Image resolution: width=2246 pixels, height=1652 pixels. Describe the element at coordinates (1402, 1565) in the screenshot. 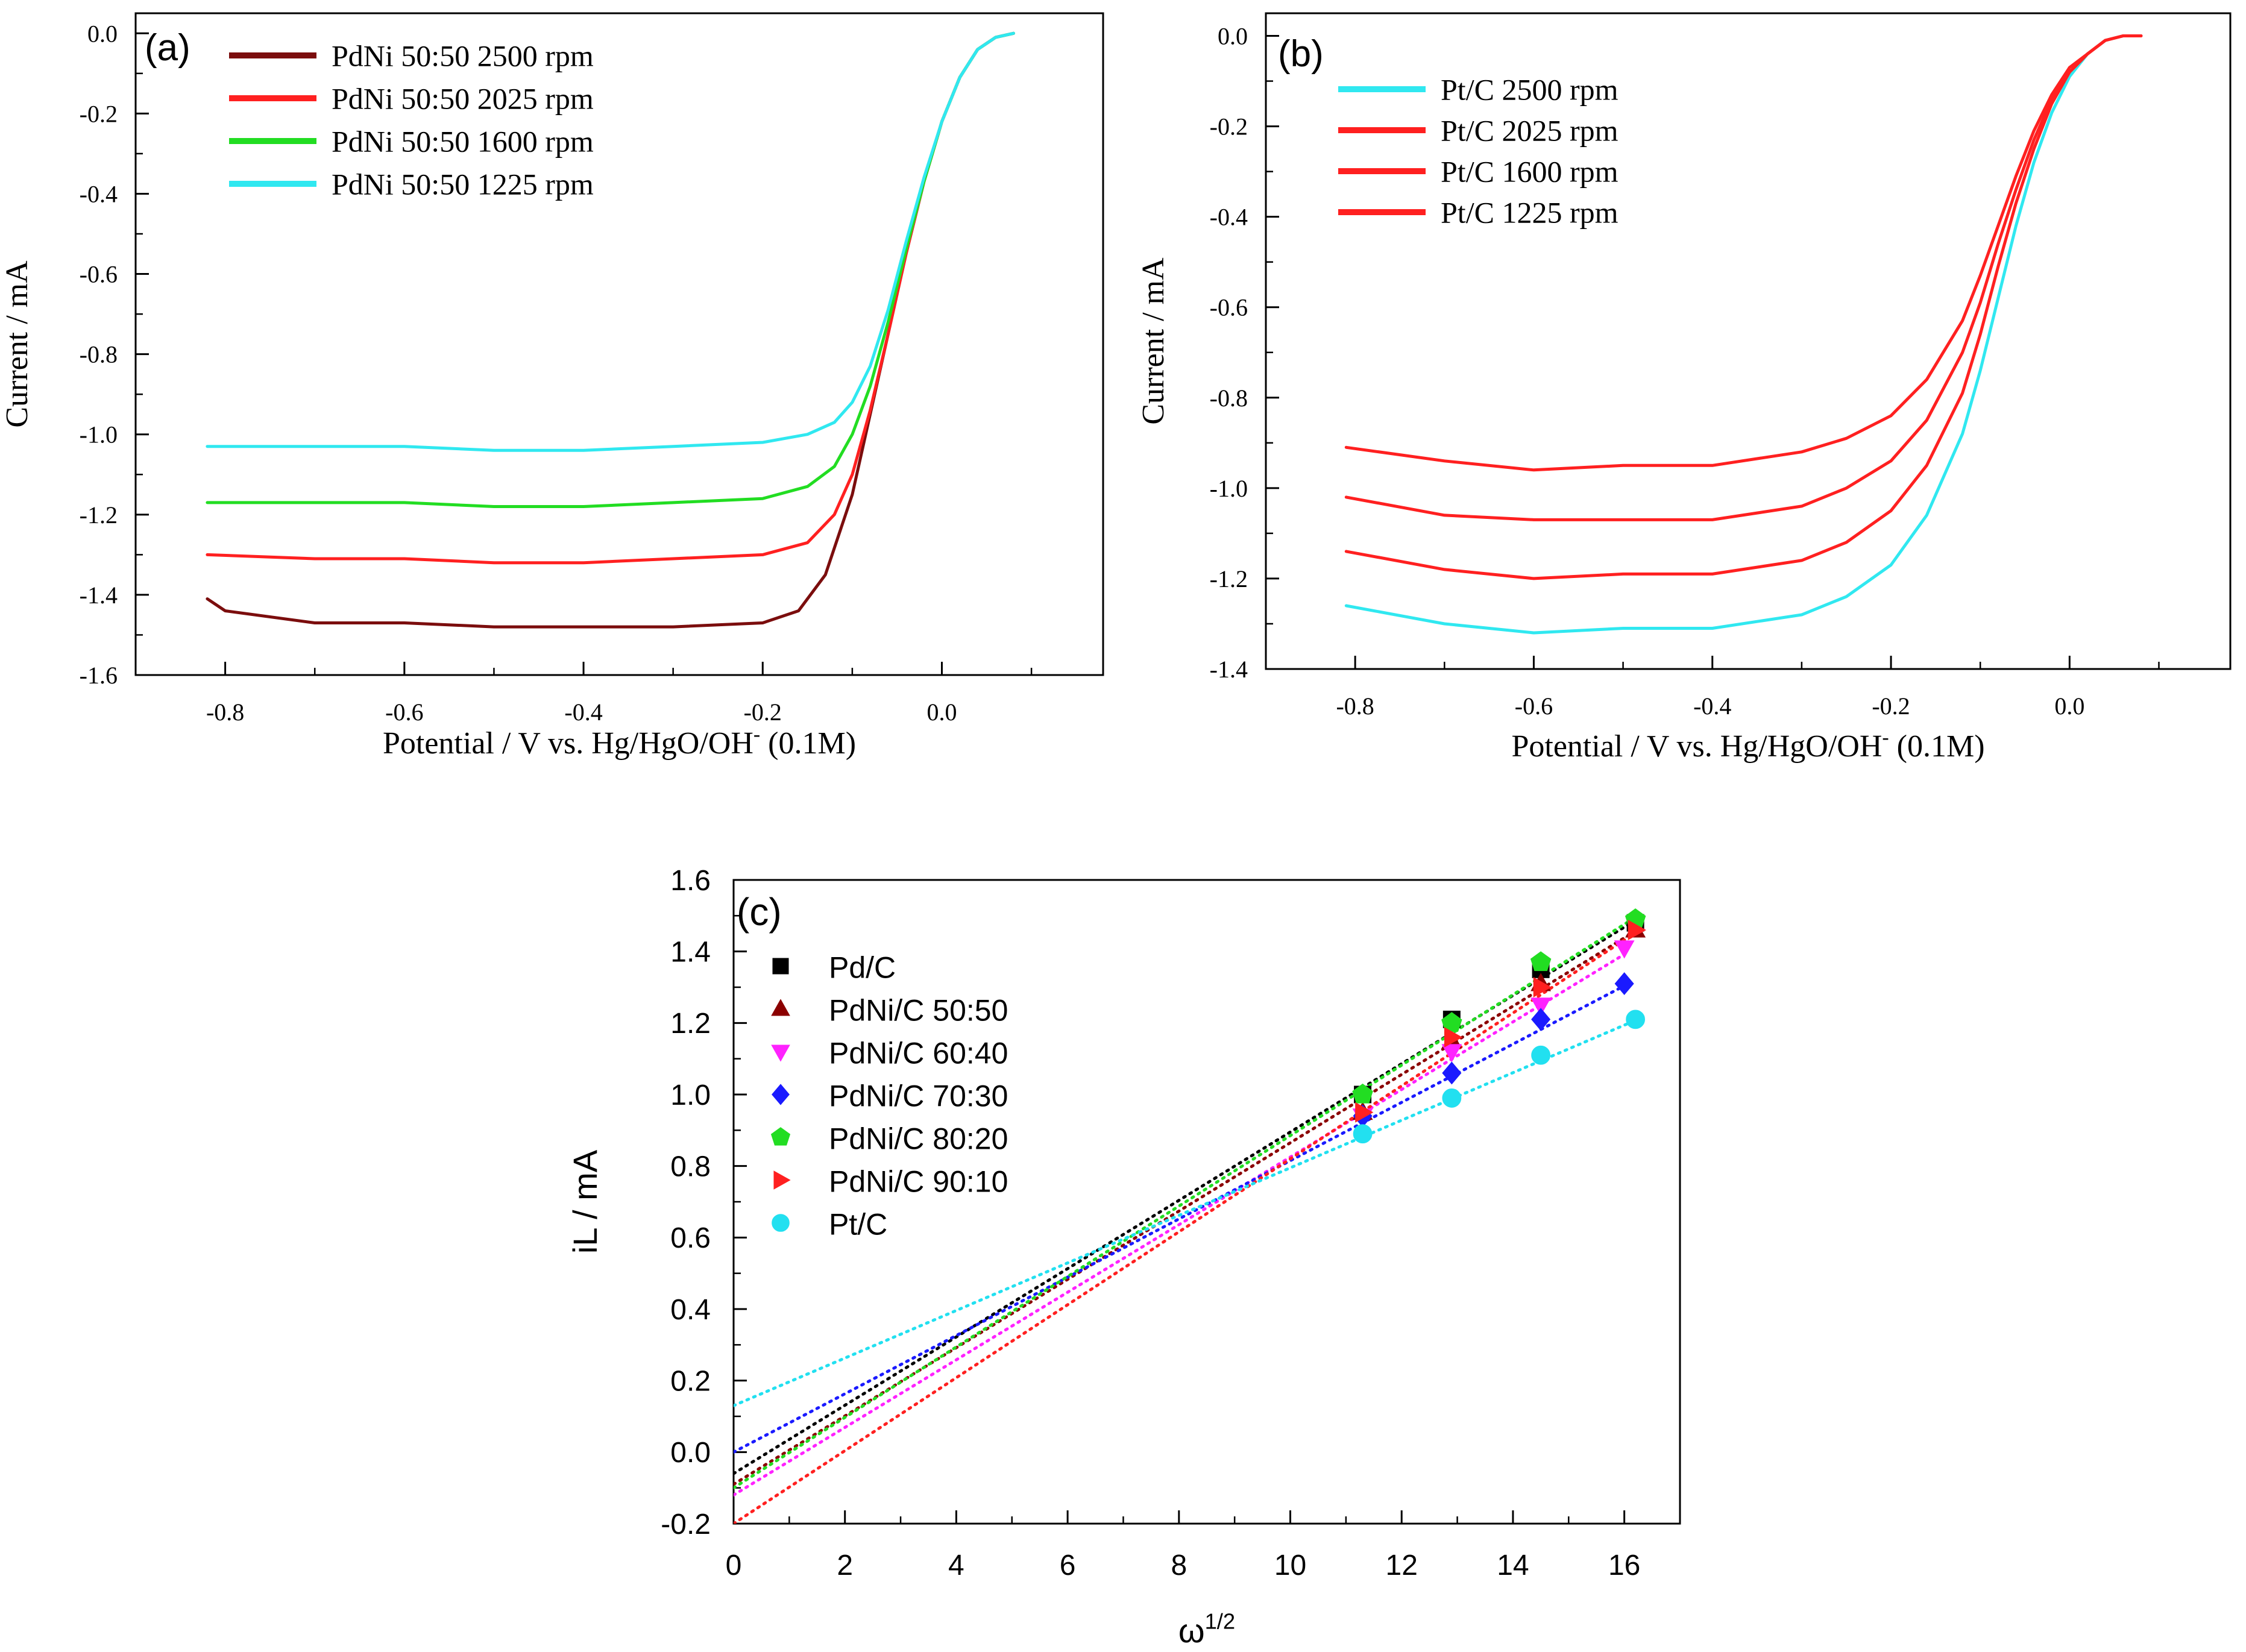

I see `x-tick-label: 12` at that location.